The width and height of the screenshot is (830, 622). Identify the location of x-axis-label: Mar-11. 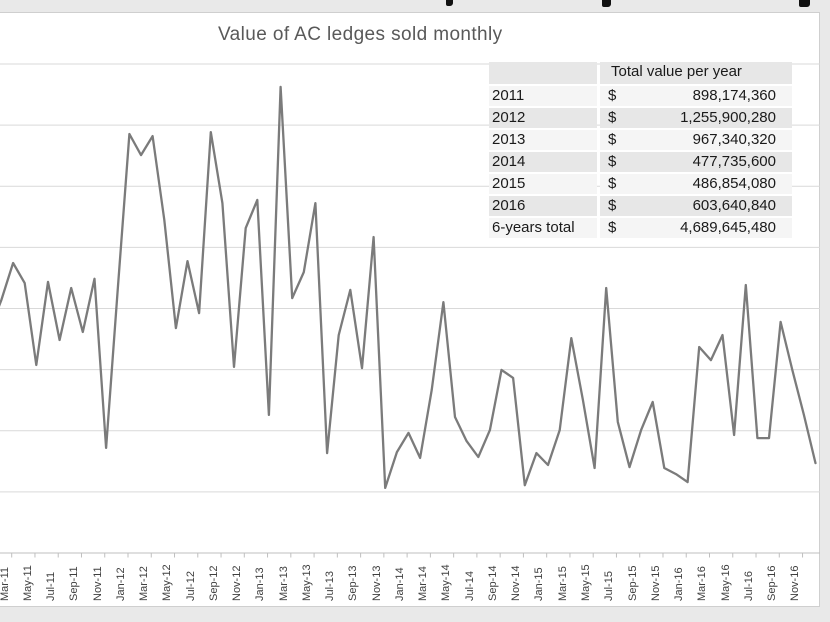
(5, 583).